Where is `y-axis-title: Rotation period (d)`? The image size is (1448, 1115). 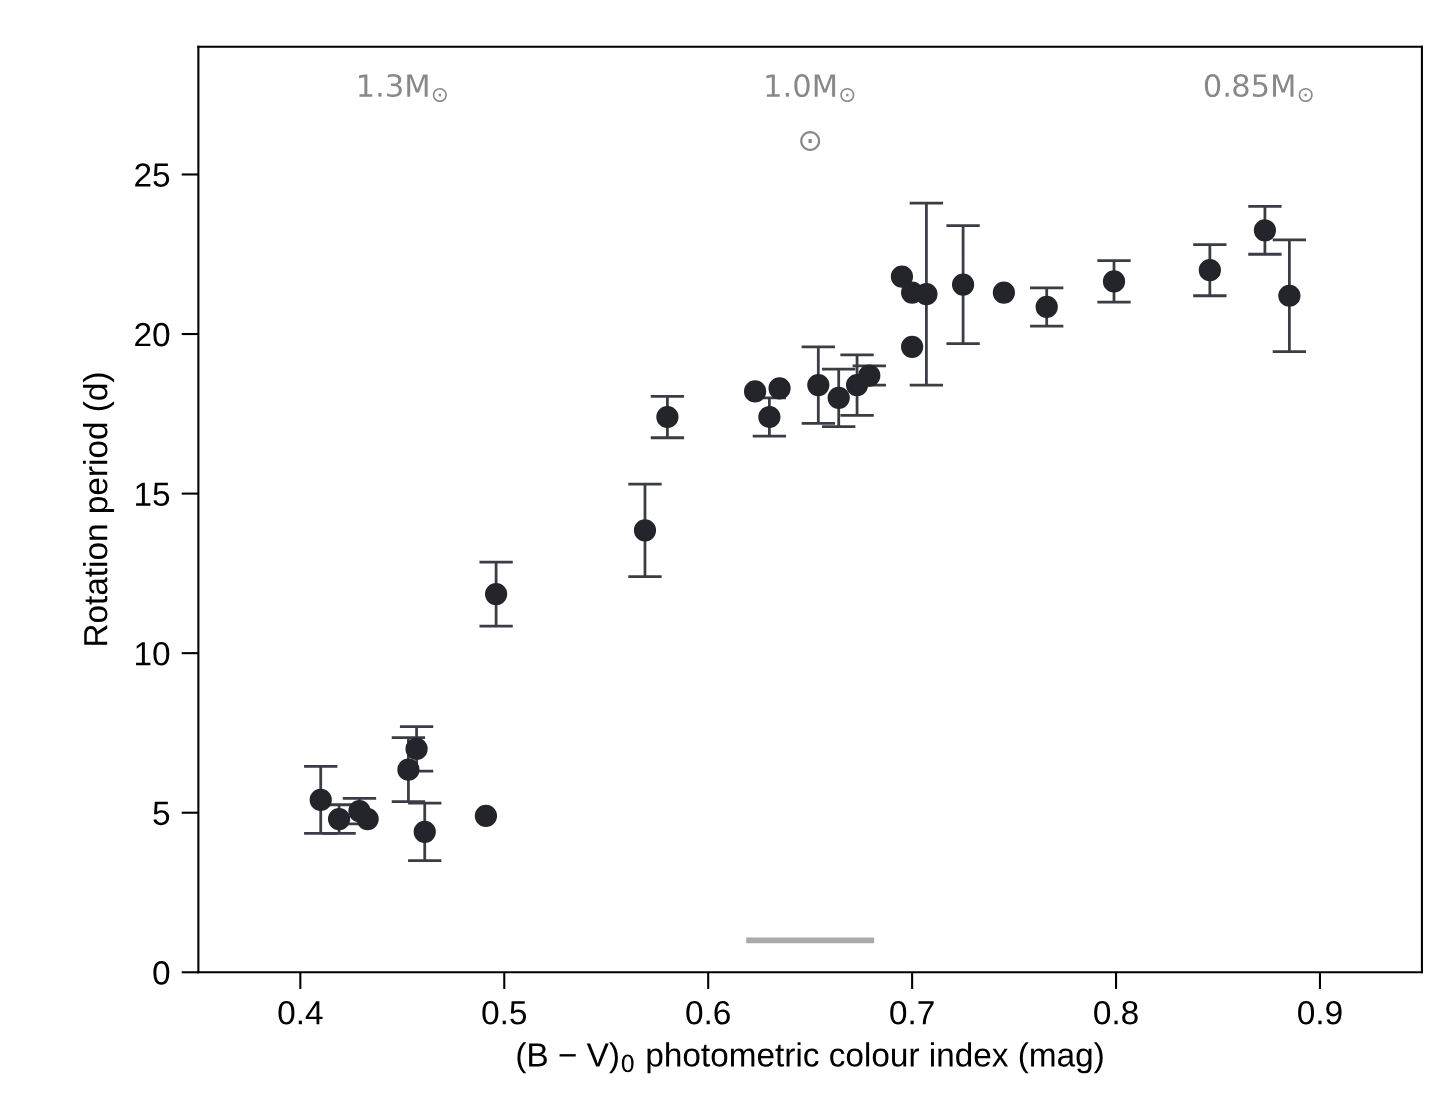
y-axis-title: Rotation period (d) is located at coordinates (99, 509).